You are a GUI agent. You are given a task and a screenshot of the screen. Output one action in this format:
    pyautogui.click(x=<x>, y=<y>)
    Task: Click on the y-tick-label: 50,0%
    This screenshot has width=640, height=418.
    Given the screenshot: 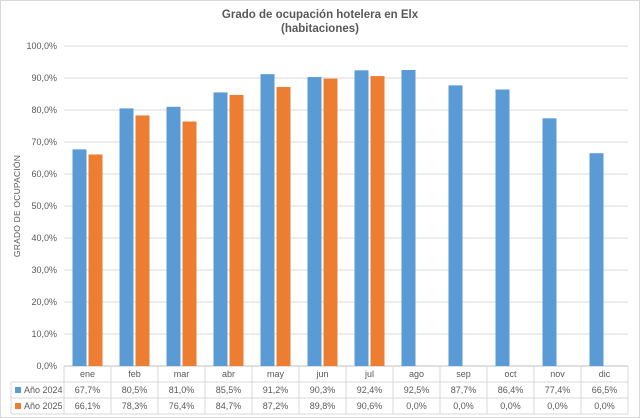 What is the action you would take?
    pyautogui.click(x=44, y=206)
    